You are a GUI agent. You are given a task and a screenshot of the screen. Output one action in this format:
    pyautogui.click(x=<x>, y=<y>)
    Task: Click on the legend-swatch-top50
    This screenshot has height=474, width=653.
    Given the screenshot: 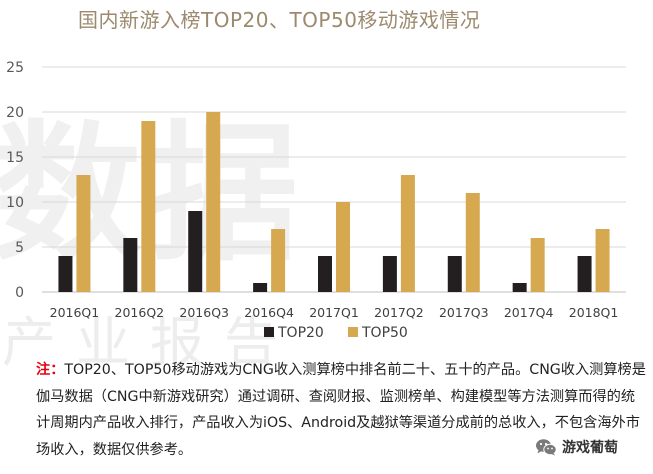 What is the action you would take?
    pyautogui.click(x=353, y=332)
    